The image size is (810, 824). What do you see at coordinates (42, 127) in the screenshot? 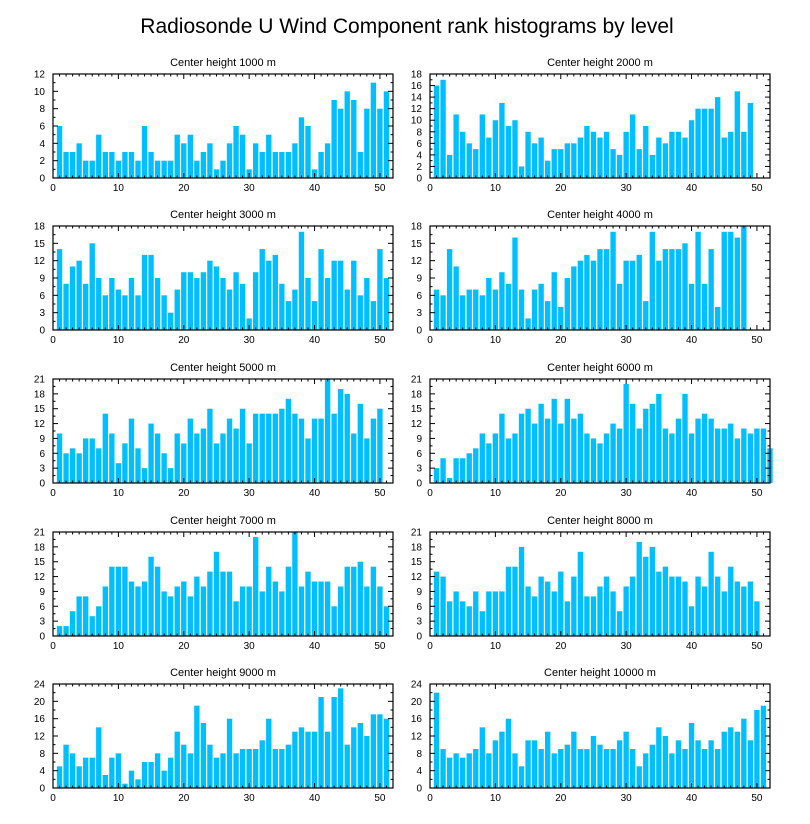
I see `y-tick-label: 6` at bounding box center [42, 127].